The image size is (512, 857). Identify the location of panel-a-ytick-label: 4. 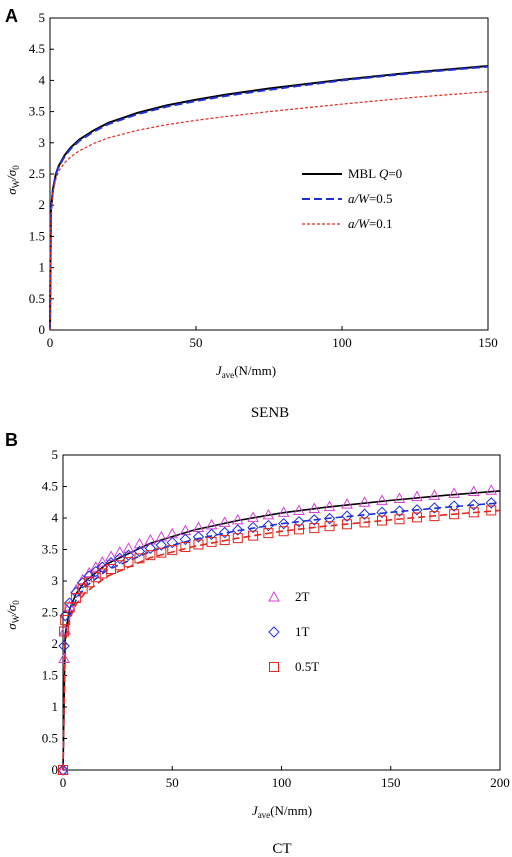
(42, 79).